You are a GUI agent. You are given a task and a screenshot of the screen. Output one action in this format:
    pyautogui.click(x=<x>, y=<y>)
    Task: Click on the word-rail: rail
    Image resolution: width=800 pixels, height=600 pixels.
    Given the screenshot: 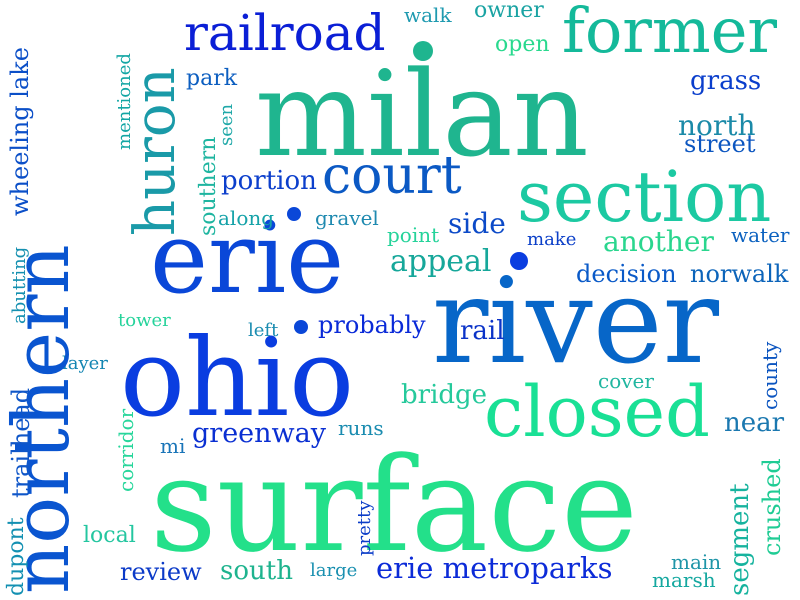 What is the action you would take?
    pyautogui.click(x=482, y=331)
    